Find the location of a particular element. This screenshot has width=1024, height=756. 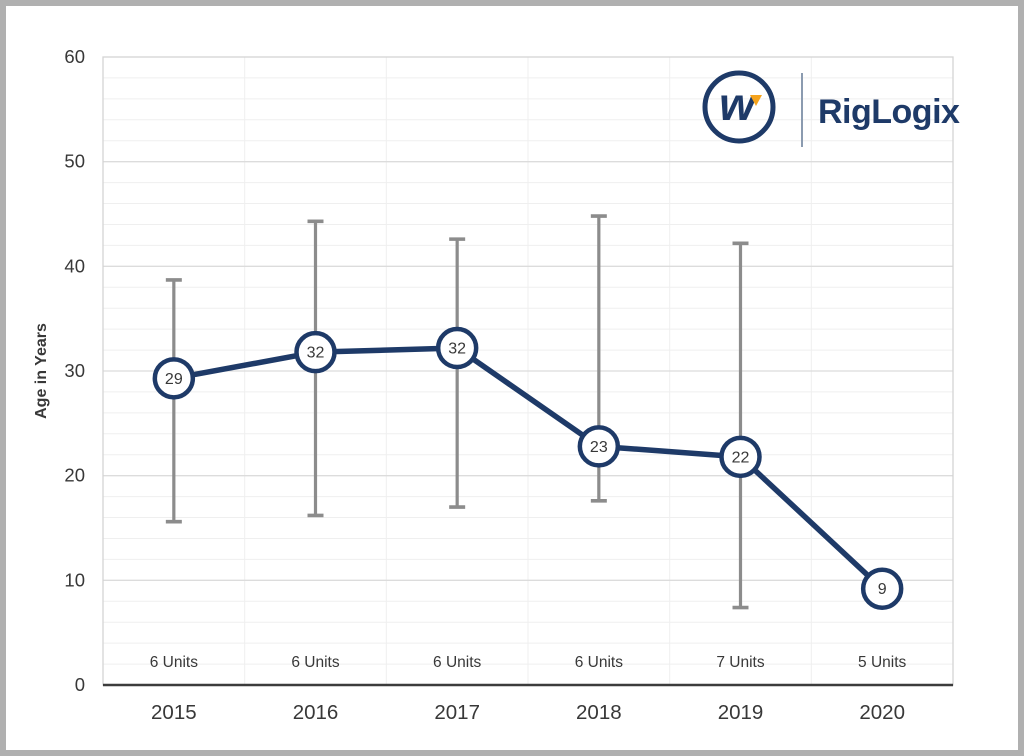

x-tick-label: 2017 is located at coordinates (457, 712).